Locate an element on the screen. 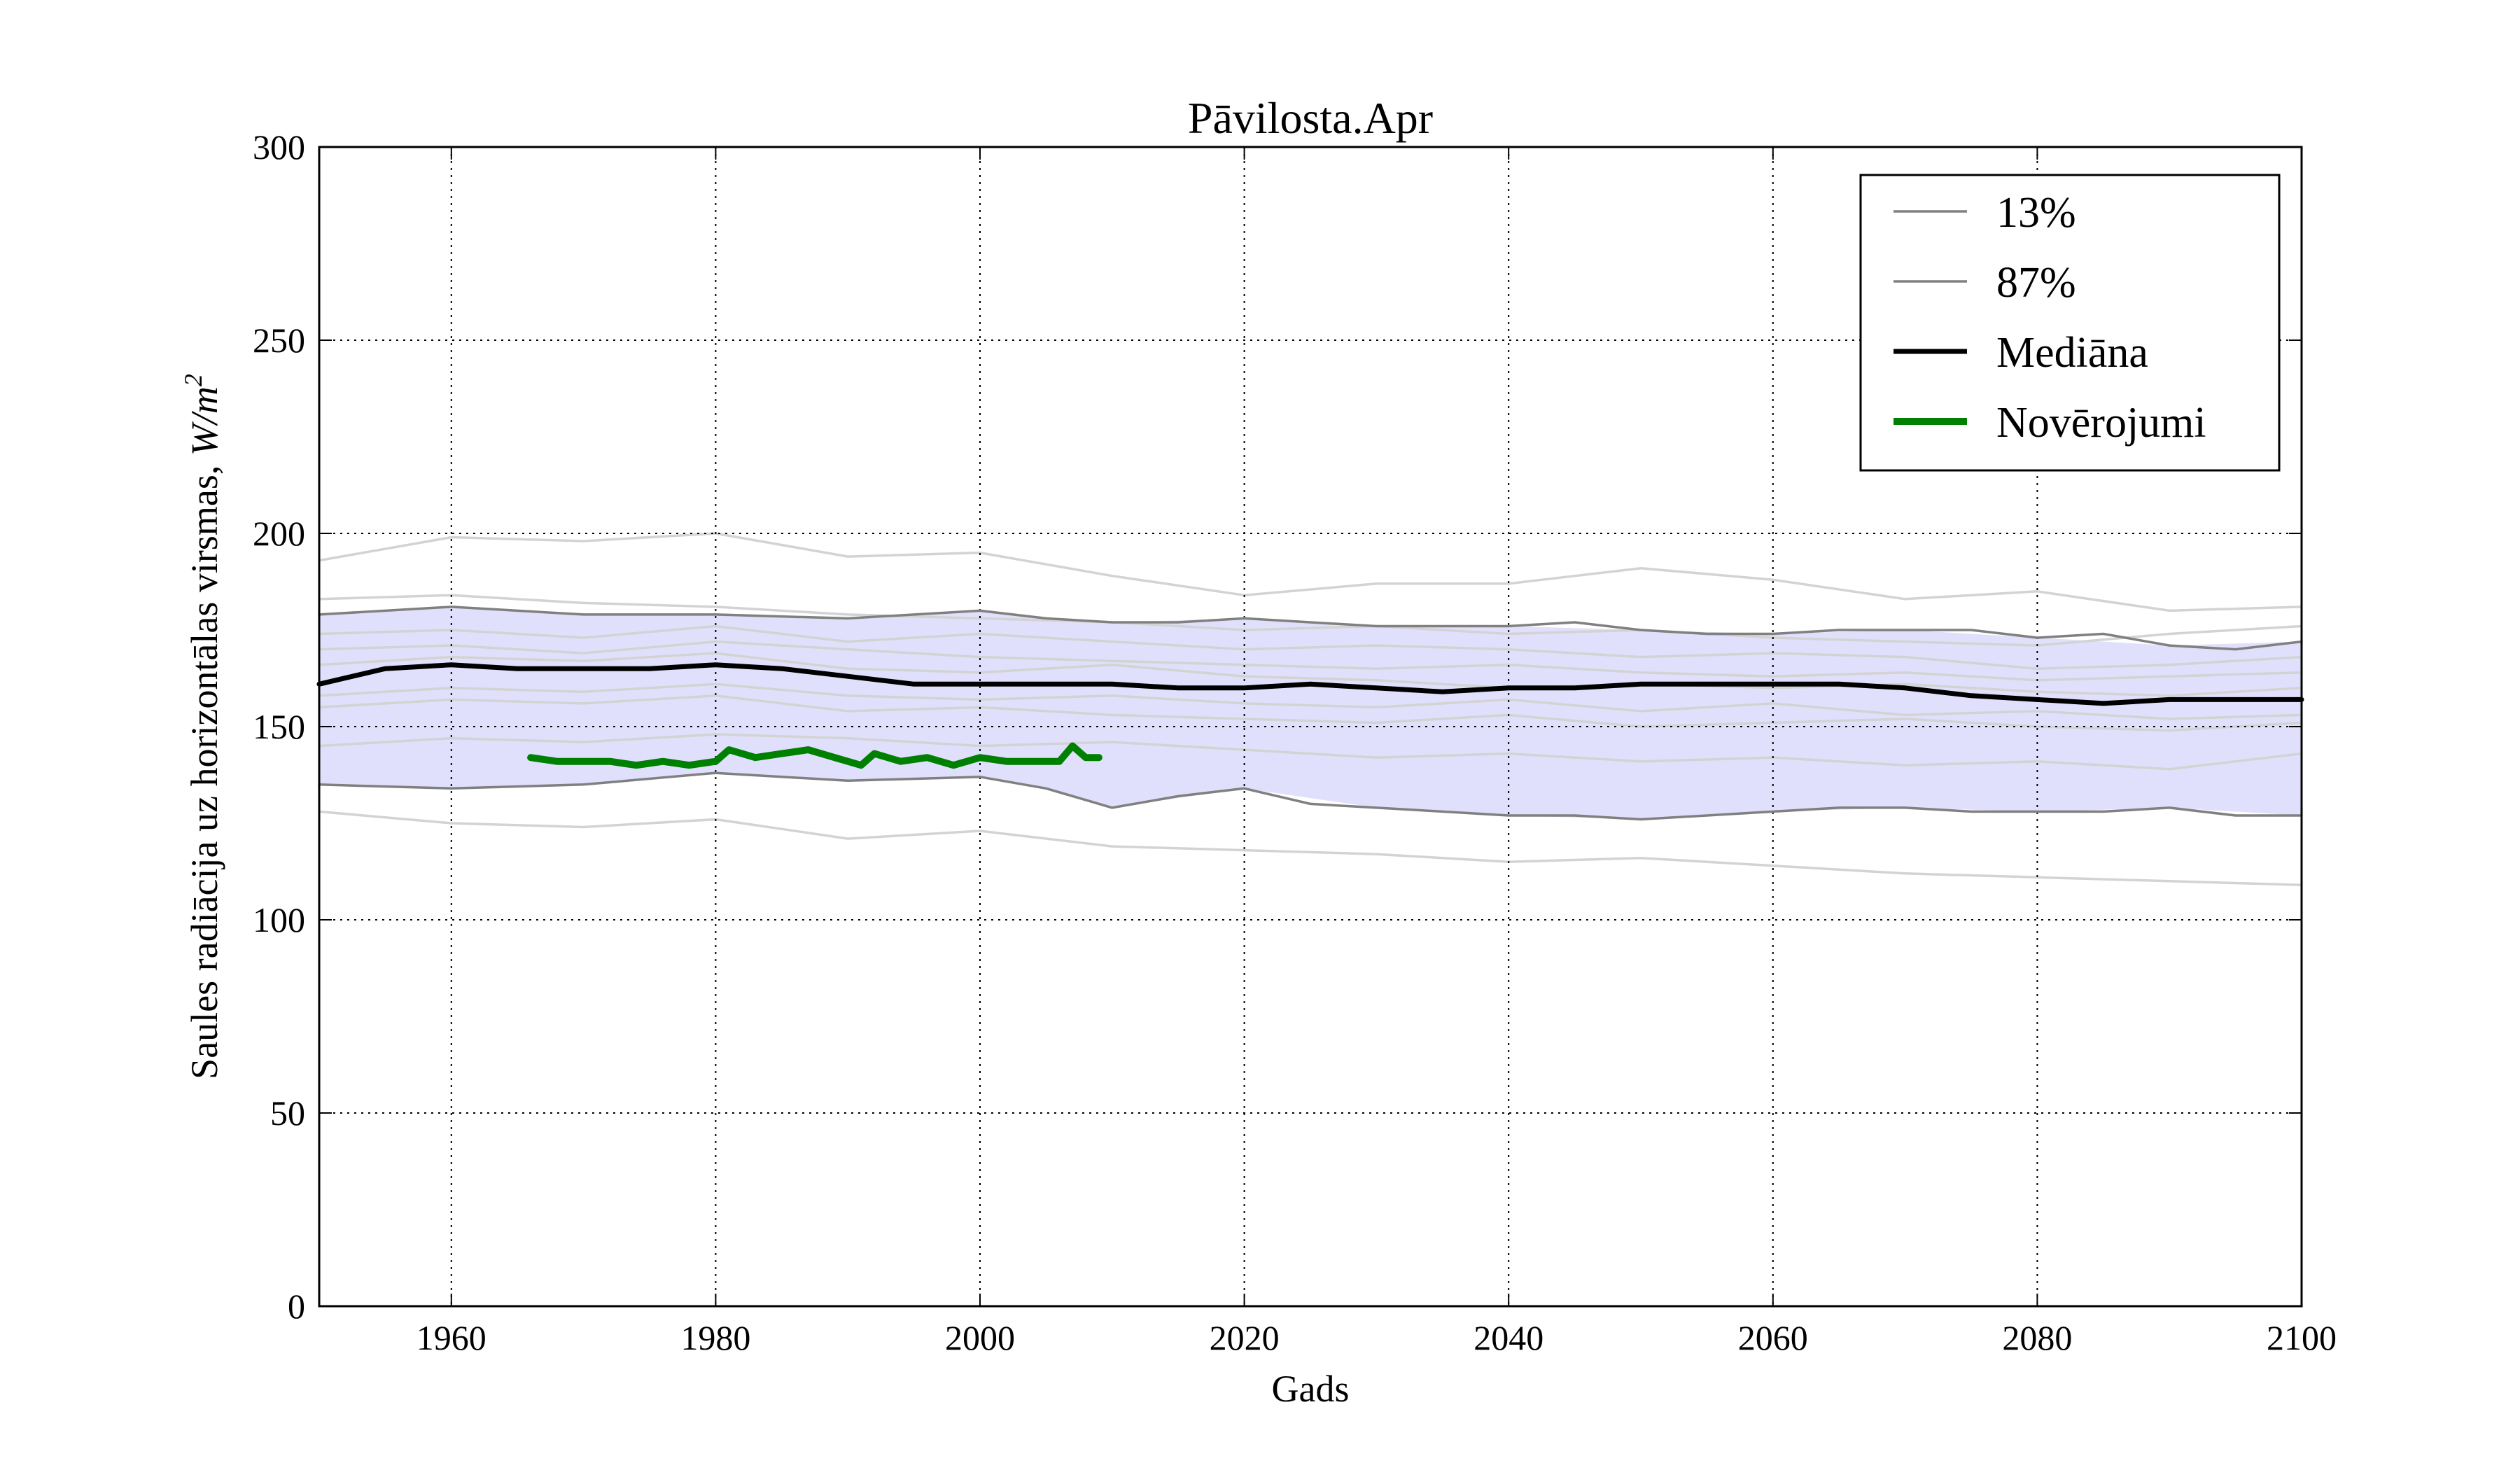 The height and width of the screenshot is (1470, 2520). y-tick-label: 150 is located at coordinates (279, 726).